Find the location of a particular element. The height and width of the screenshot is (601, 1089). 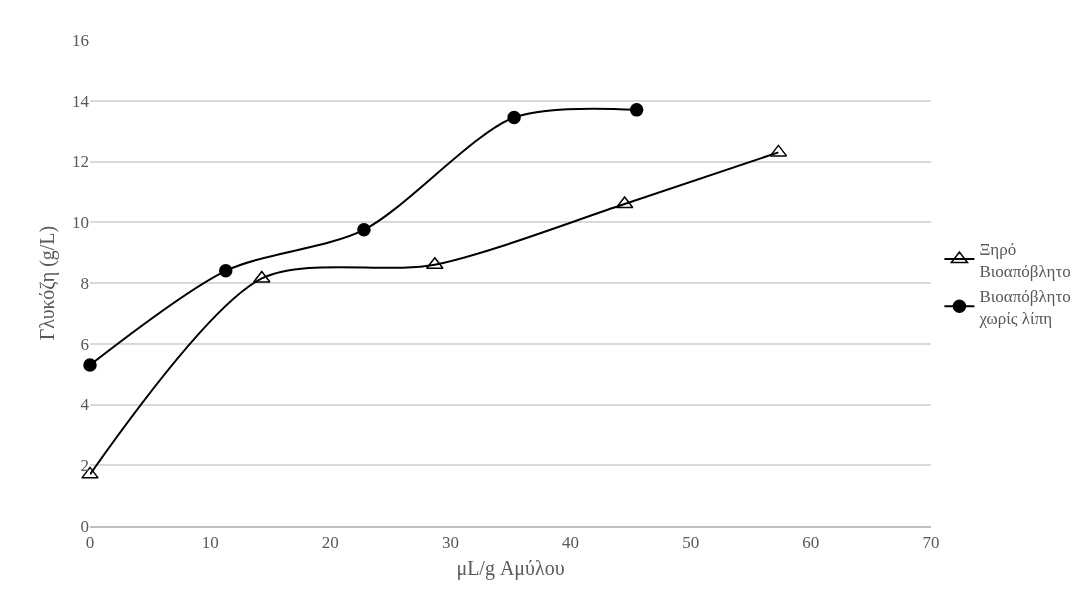

y-tick-label: 4 is located at coordinates (85, 405).